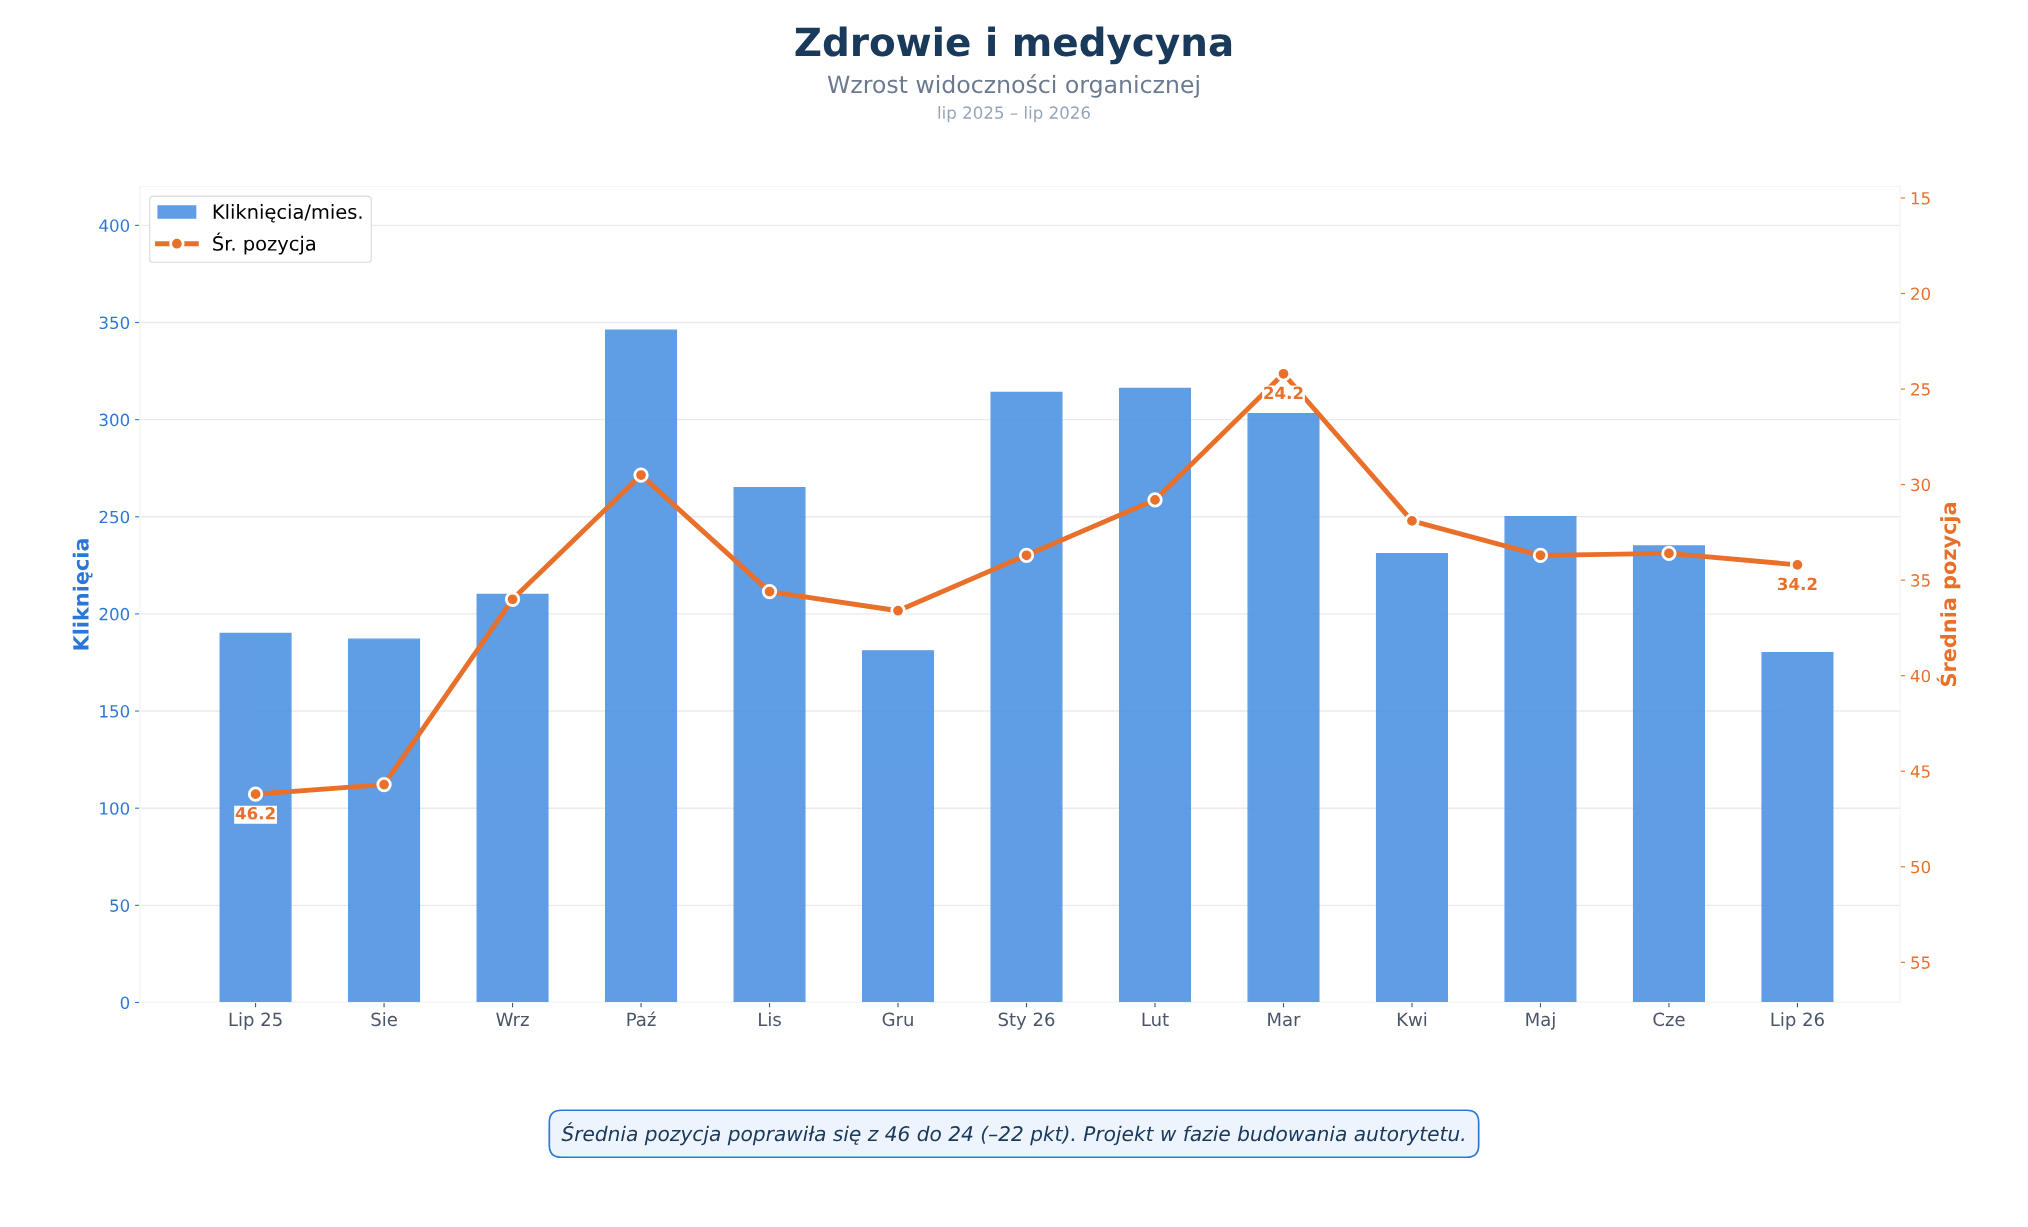  Describe the element at coordinates (641, 1019) in the screenshot. I see `x-tick-label: Paź` at that location.